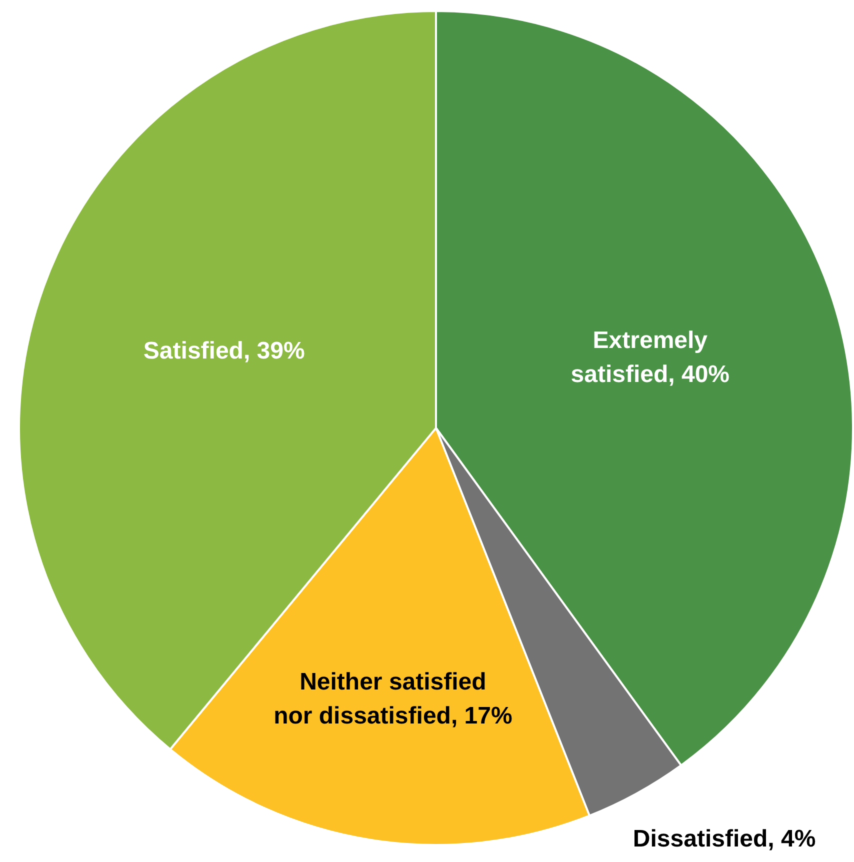 This screenshot has width=854, height=862. I want to click on slice-label: Extremely satisfied, 40%, so click(650, 357).